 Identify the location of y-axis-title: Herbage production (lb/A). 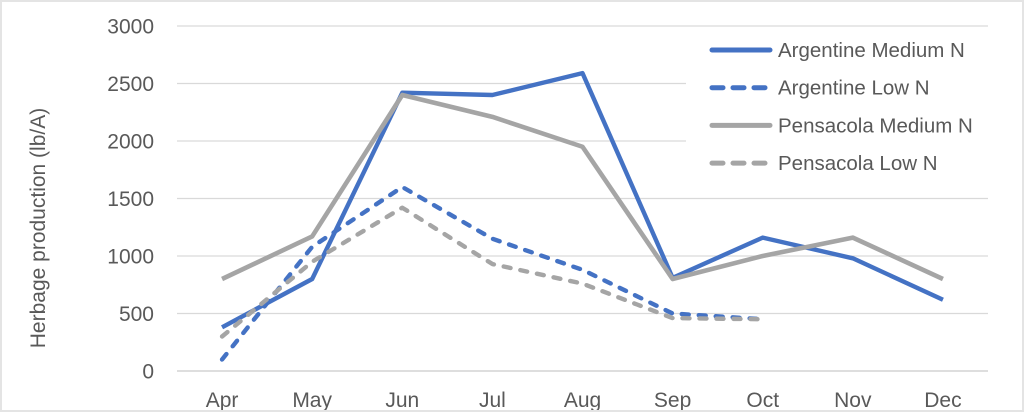
(38, 228).